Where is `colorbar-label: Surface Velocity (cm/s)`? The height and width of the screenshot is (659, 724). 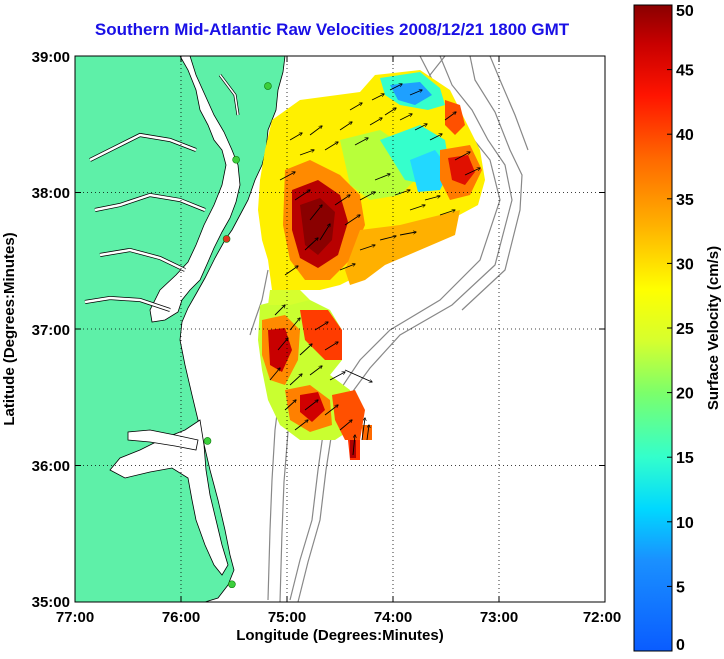 colorbar-label: Surface Velocity (cm/s) is located at coordinates (713, 328).